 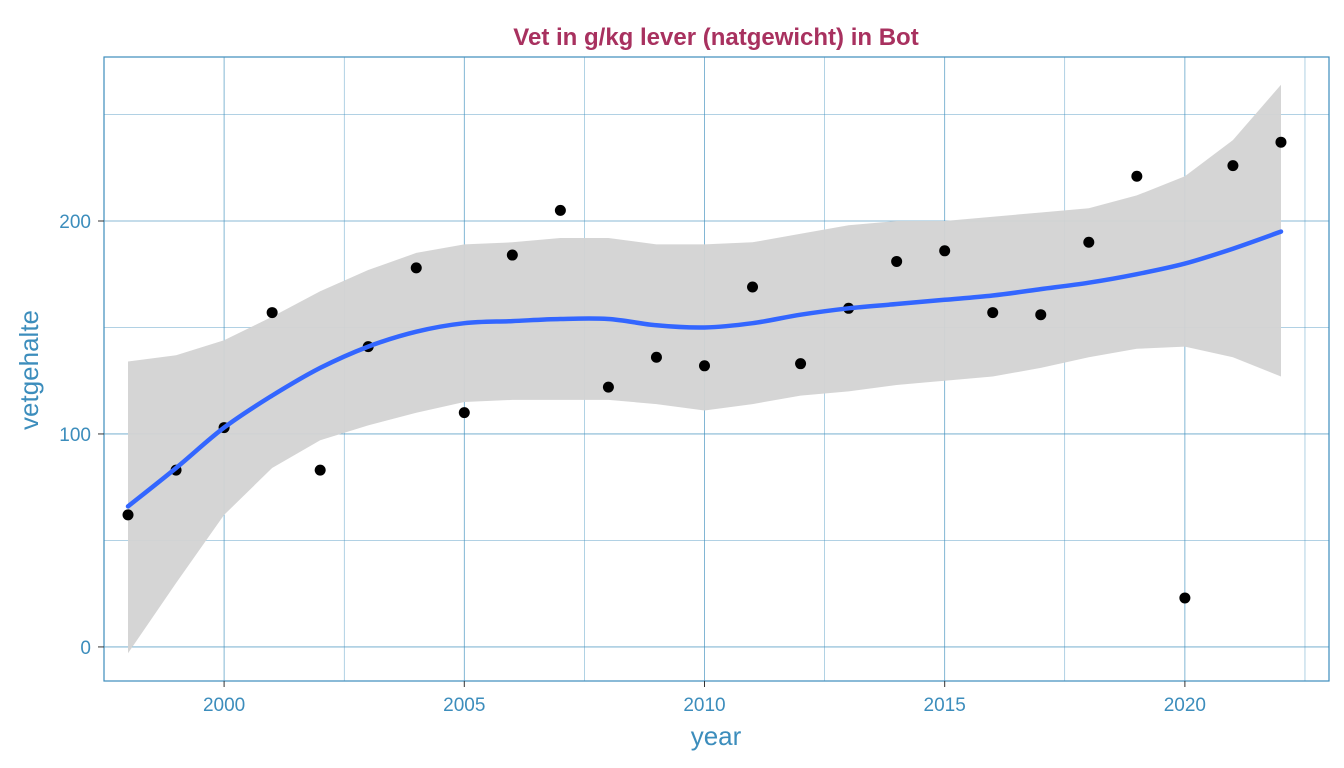 What do you see at coordinates (75, 435) in the screenshot?
I see `y-tick-label: 100` at bounding box center [75, 435].